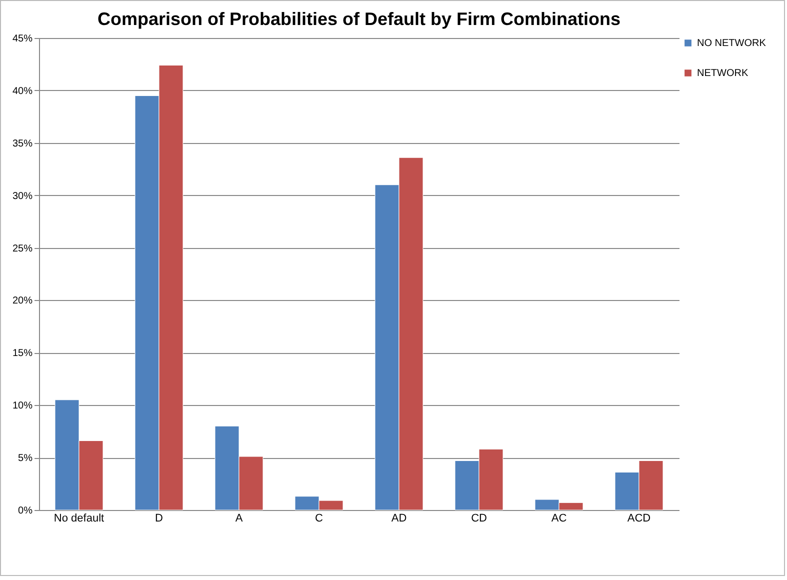 This screenshot has width=787, height=580. Describe the element at coordinates (22, 196) in the screenshot. I see `y-tick-label: 30%` at that location.